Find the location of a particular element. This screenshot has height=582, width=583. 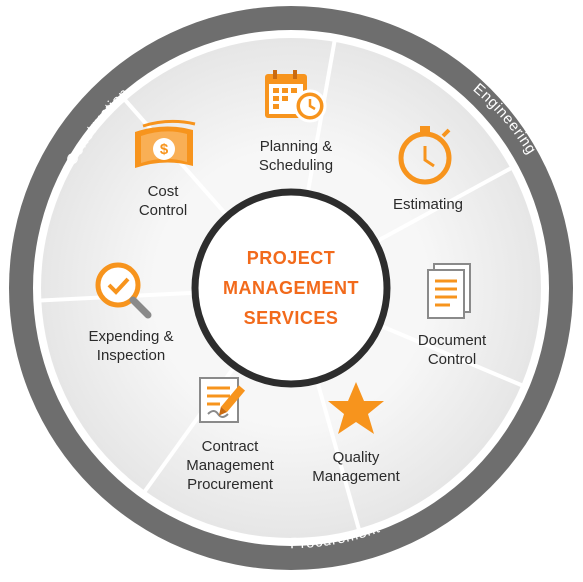

segment-estimating: Estimating is located at coordinates (428, 204).